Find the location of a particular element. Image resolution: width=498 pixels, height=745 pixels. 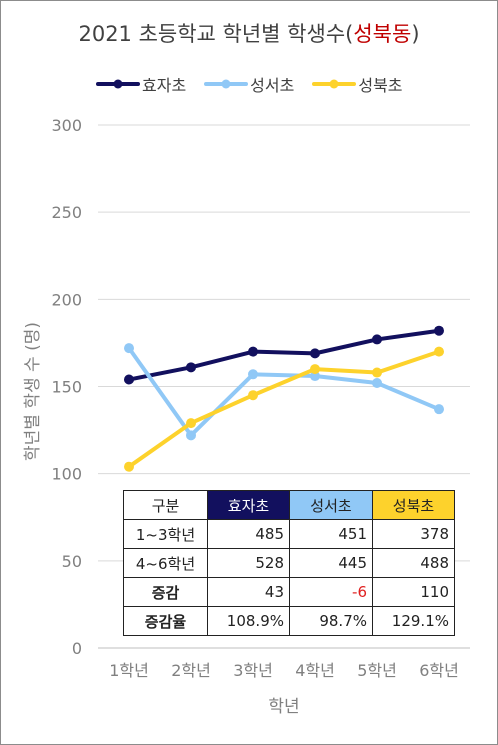

table-header-row: 구분 효자초 성서초 성북초 is located at coordinates (289, 505).